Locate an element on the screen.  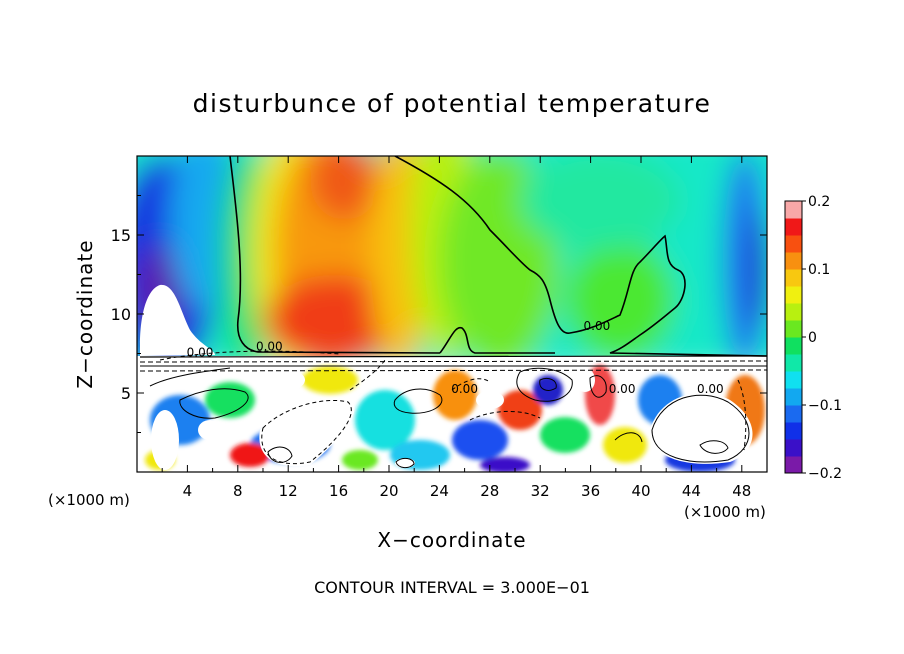
colorbar: 0.2 0.1 0 −0.1 −0.2 is located at coordinates (813, 338).